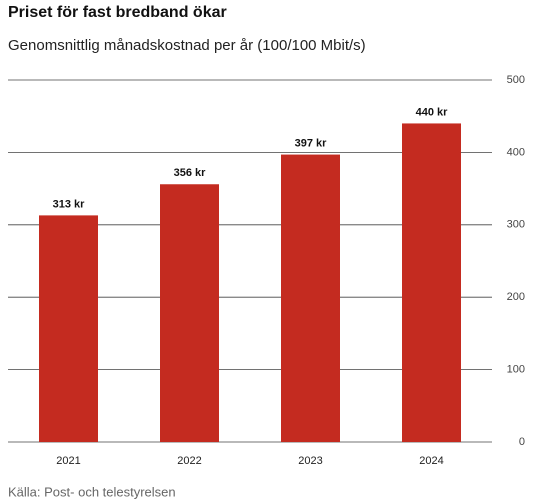 The width and height of the screenshot is (542, 502). I want to click on y-tick-label: 500, so click(516, 80).